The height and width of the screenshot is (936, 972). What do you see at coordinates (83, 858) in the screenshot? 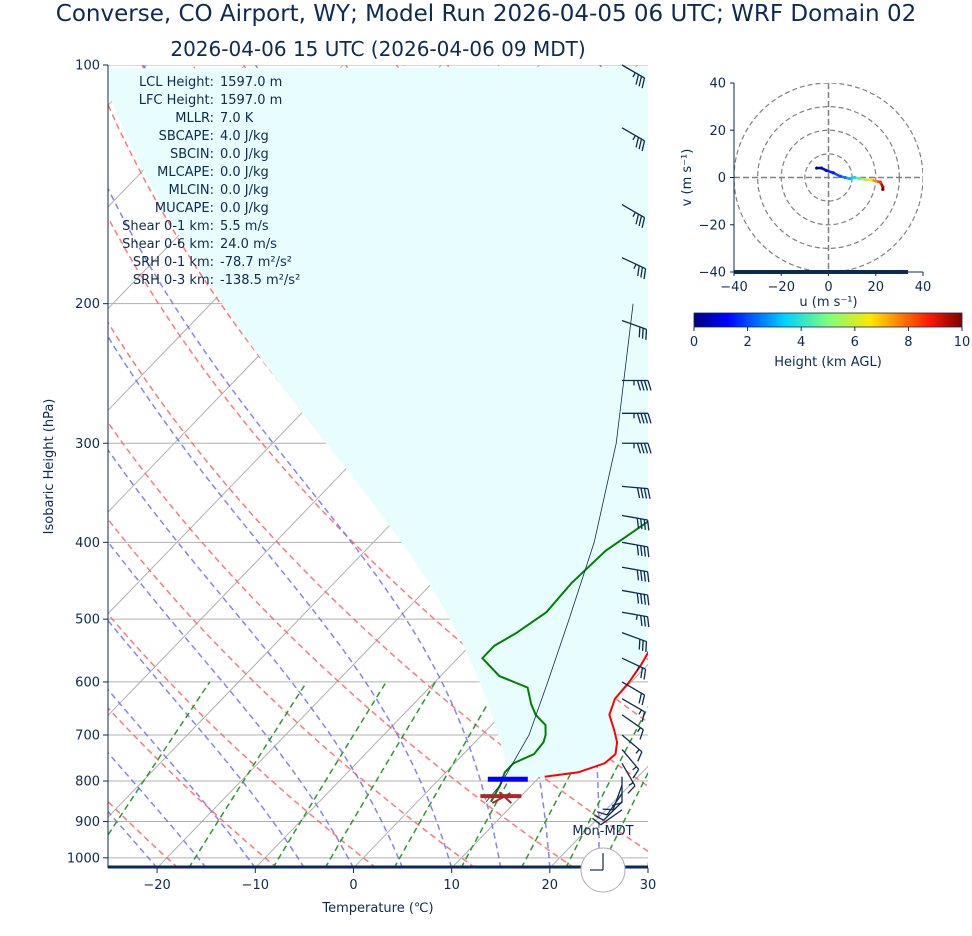
I see `y-tick-label: 1000` at bounding box center [83, 858].